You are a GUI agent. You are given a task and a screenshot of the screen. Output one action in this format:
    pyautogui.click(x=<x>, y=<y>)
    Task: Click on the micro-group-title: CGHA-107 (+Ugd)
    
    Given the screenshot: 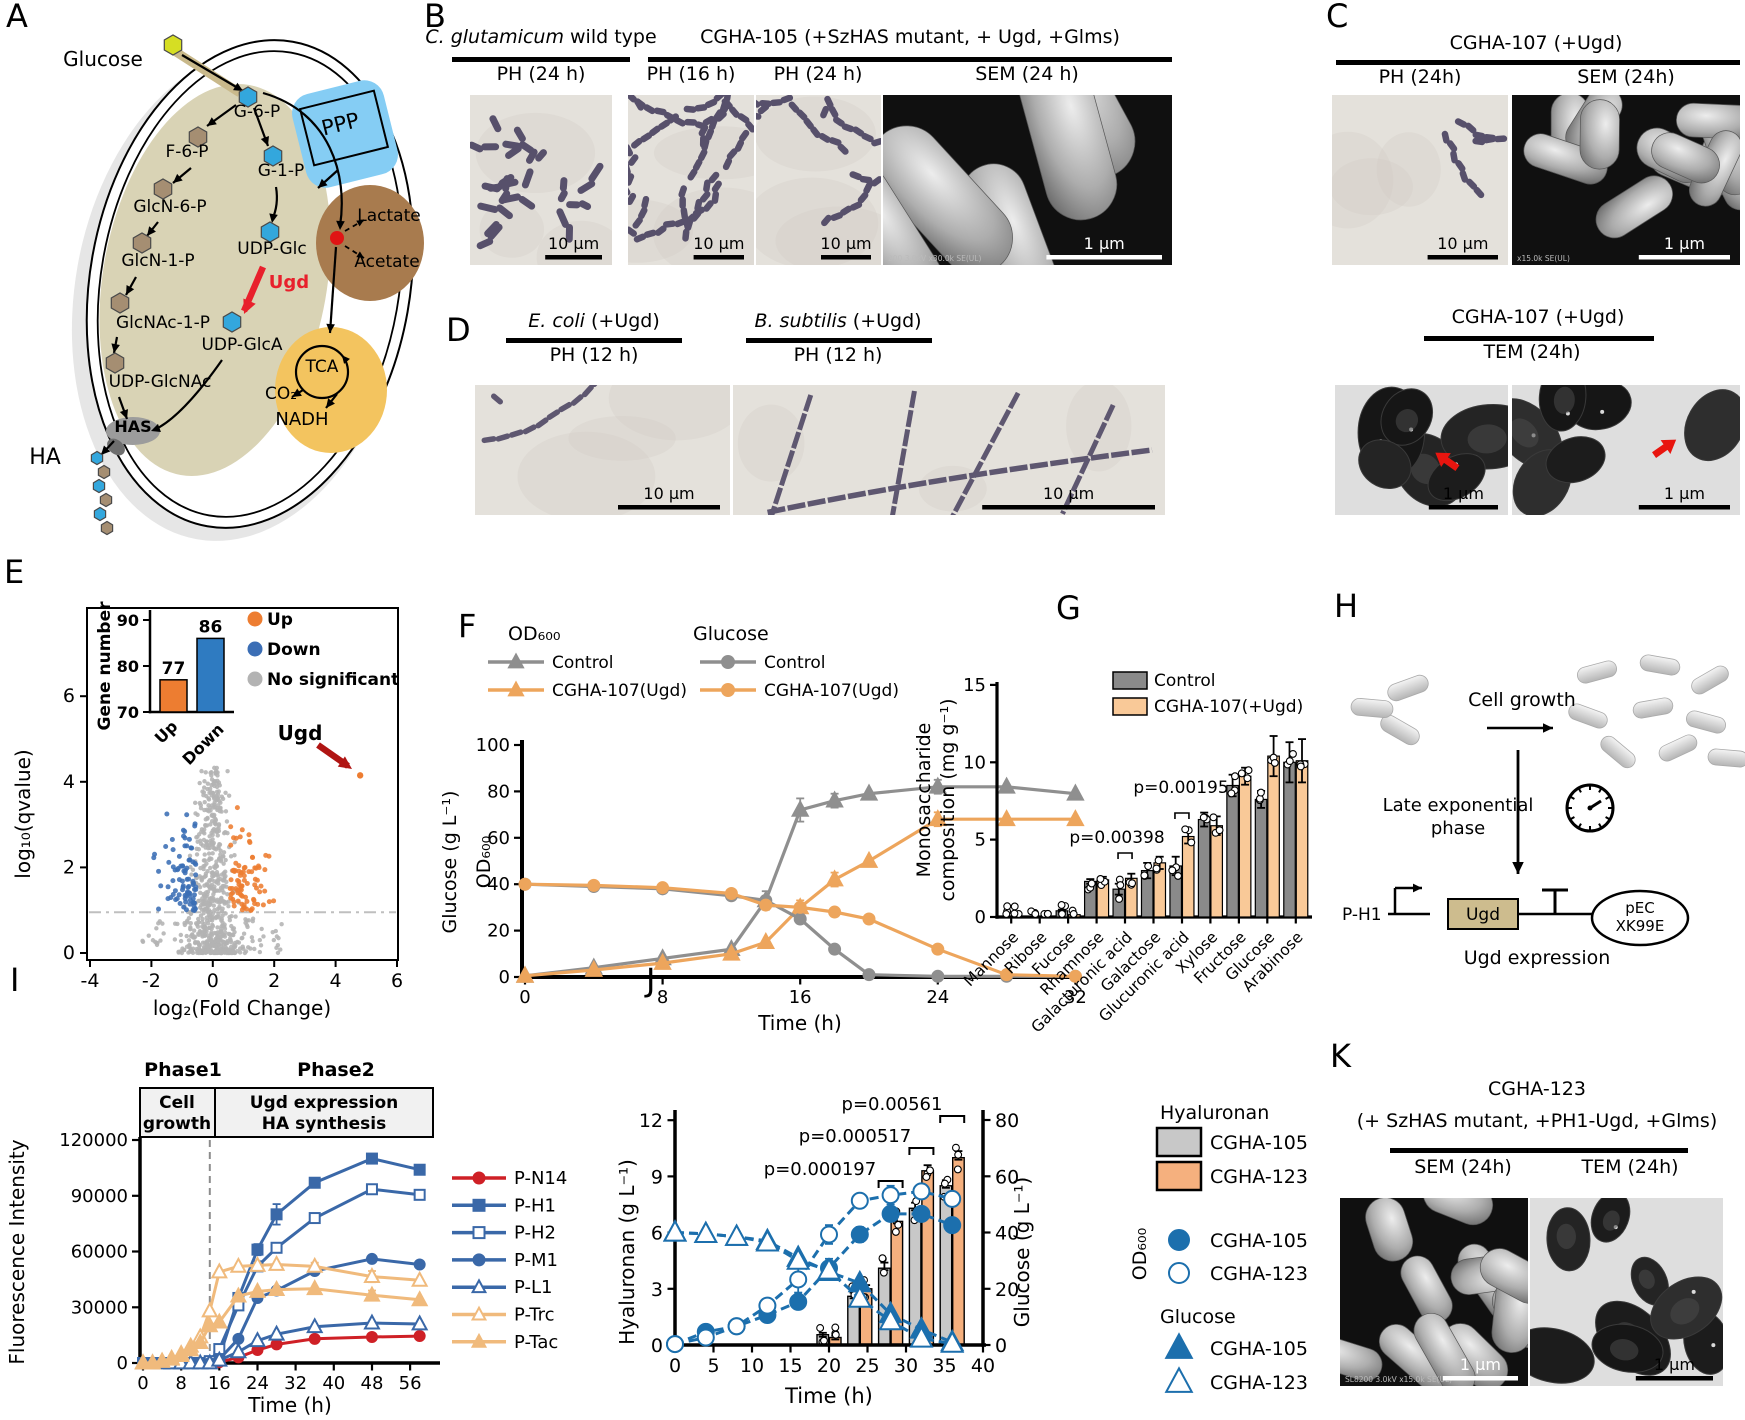 What is the action you would take?
    pyautogui.click(x=1536, y=43)
    